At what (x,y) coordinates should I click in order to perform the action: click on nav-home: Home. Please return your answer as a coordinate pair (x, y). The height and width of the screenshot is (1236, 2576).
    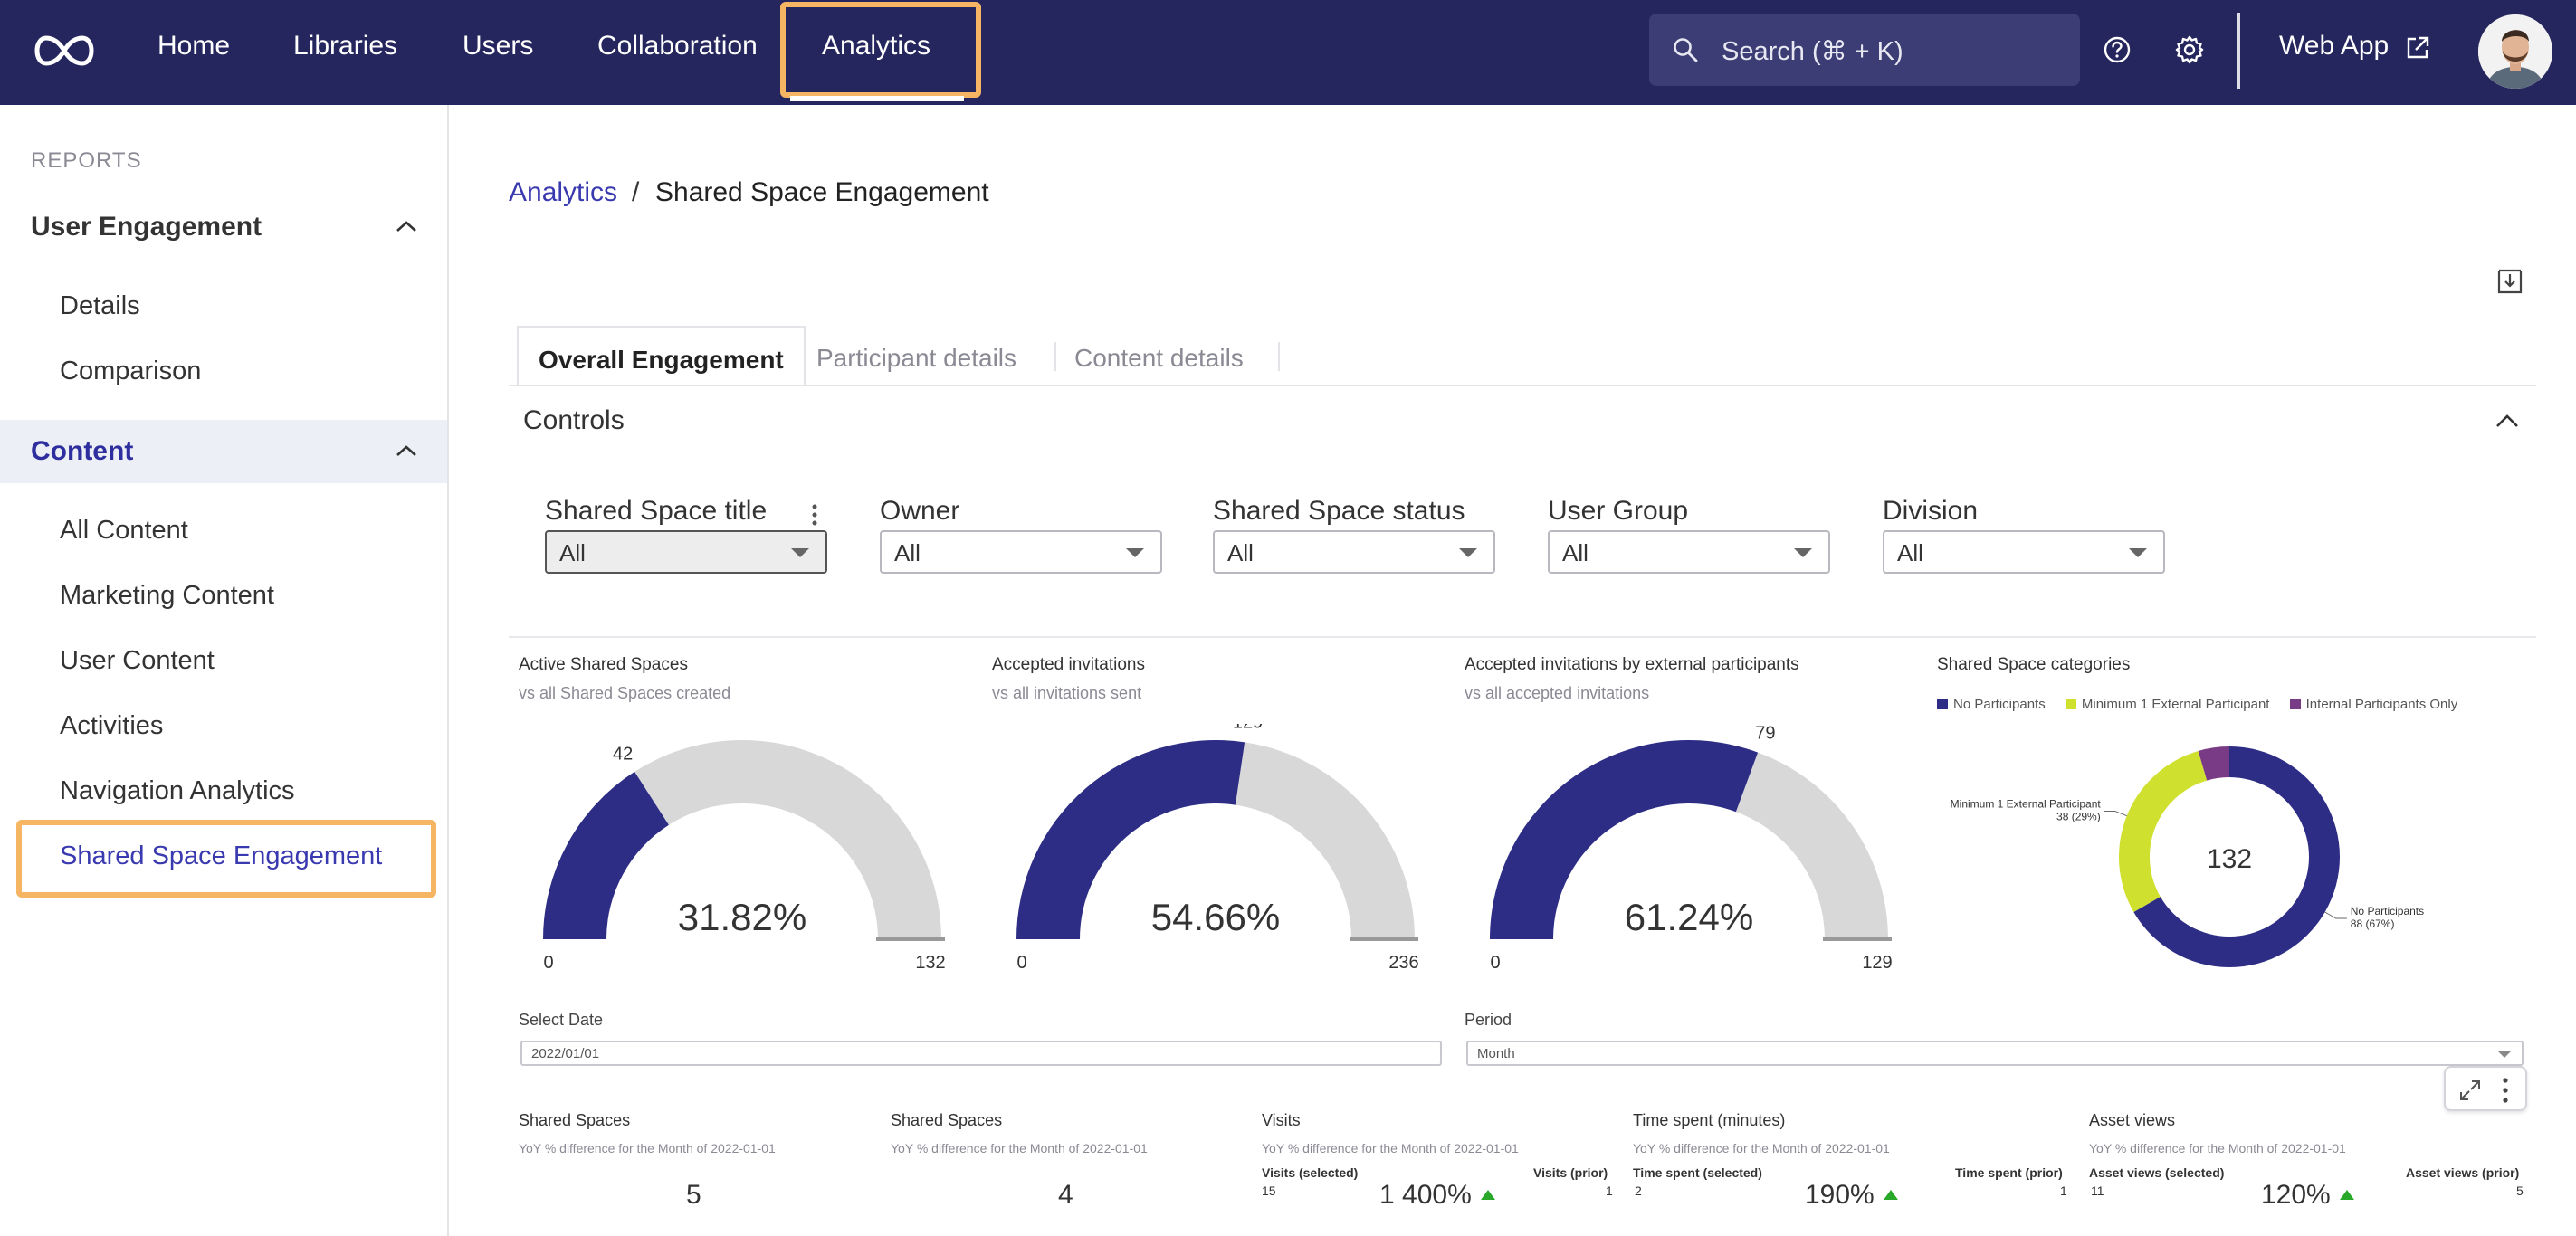
    Looking at the image, I should click on (194, 46).